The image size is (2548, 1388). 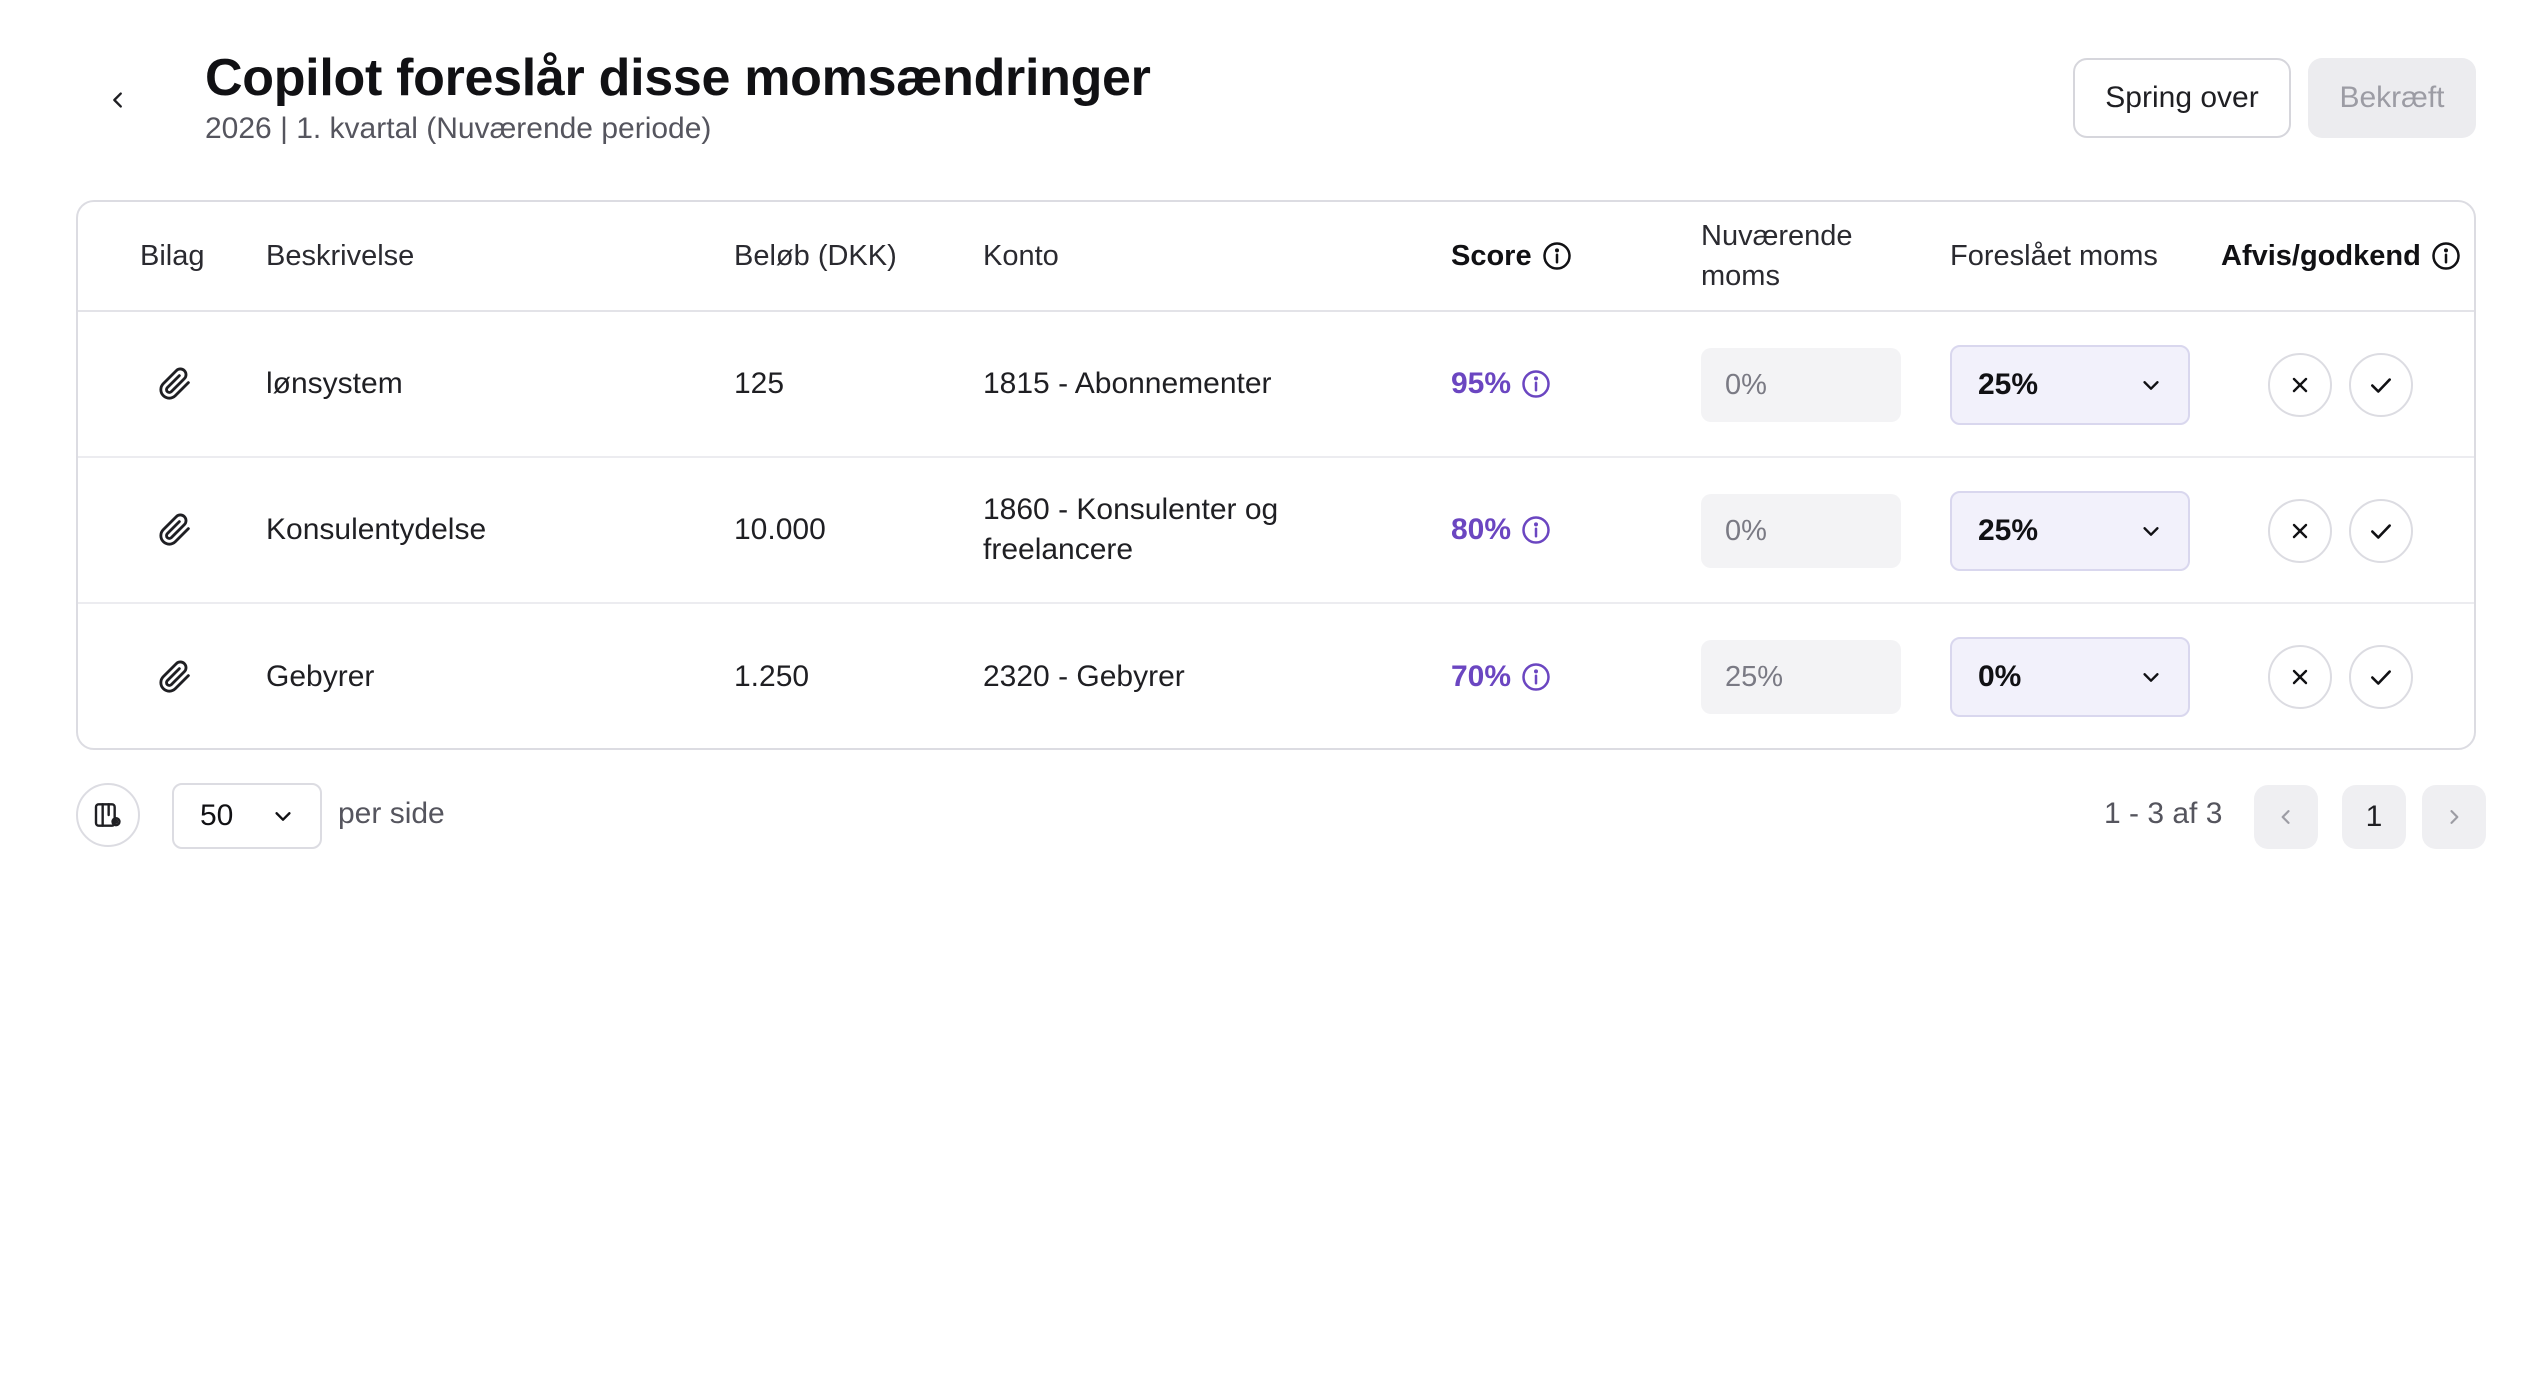 What do you see at coordinates (2054, 256) in the screenshot?
I see `column-header-foreslaet-moms: Foreslået moms` at bounding box center [2054, 256].